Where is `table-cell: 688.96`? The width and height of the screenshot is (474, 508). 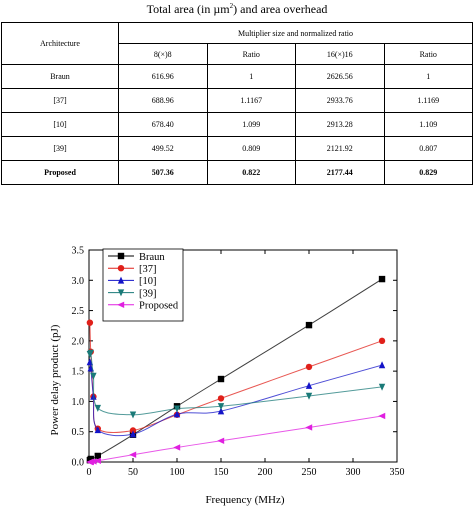
table-cell: 688.96 is located at coordinates (163, 100).